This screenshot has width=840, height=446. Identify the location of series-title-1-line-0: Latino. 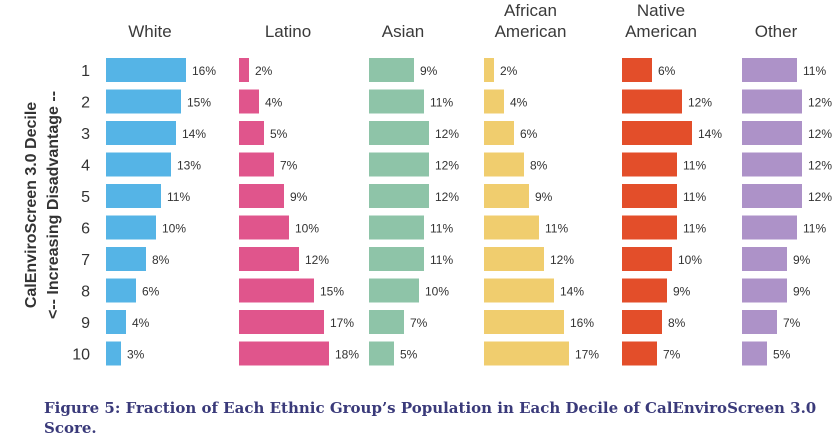
(288, 31).